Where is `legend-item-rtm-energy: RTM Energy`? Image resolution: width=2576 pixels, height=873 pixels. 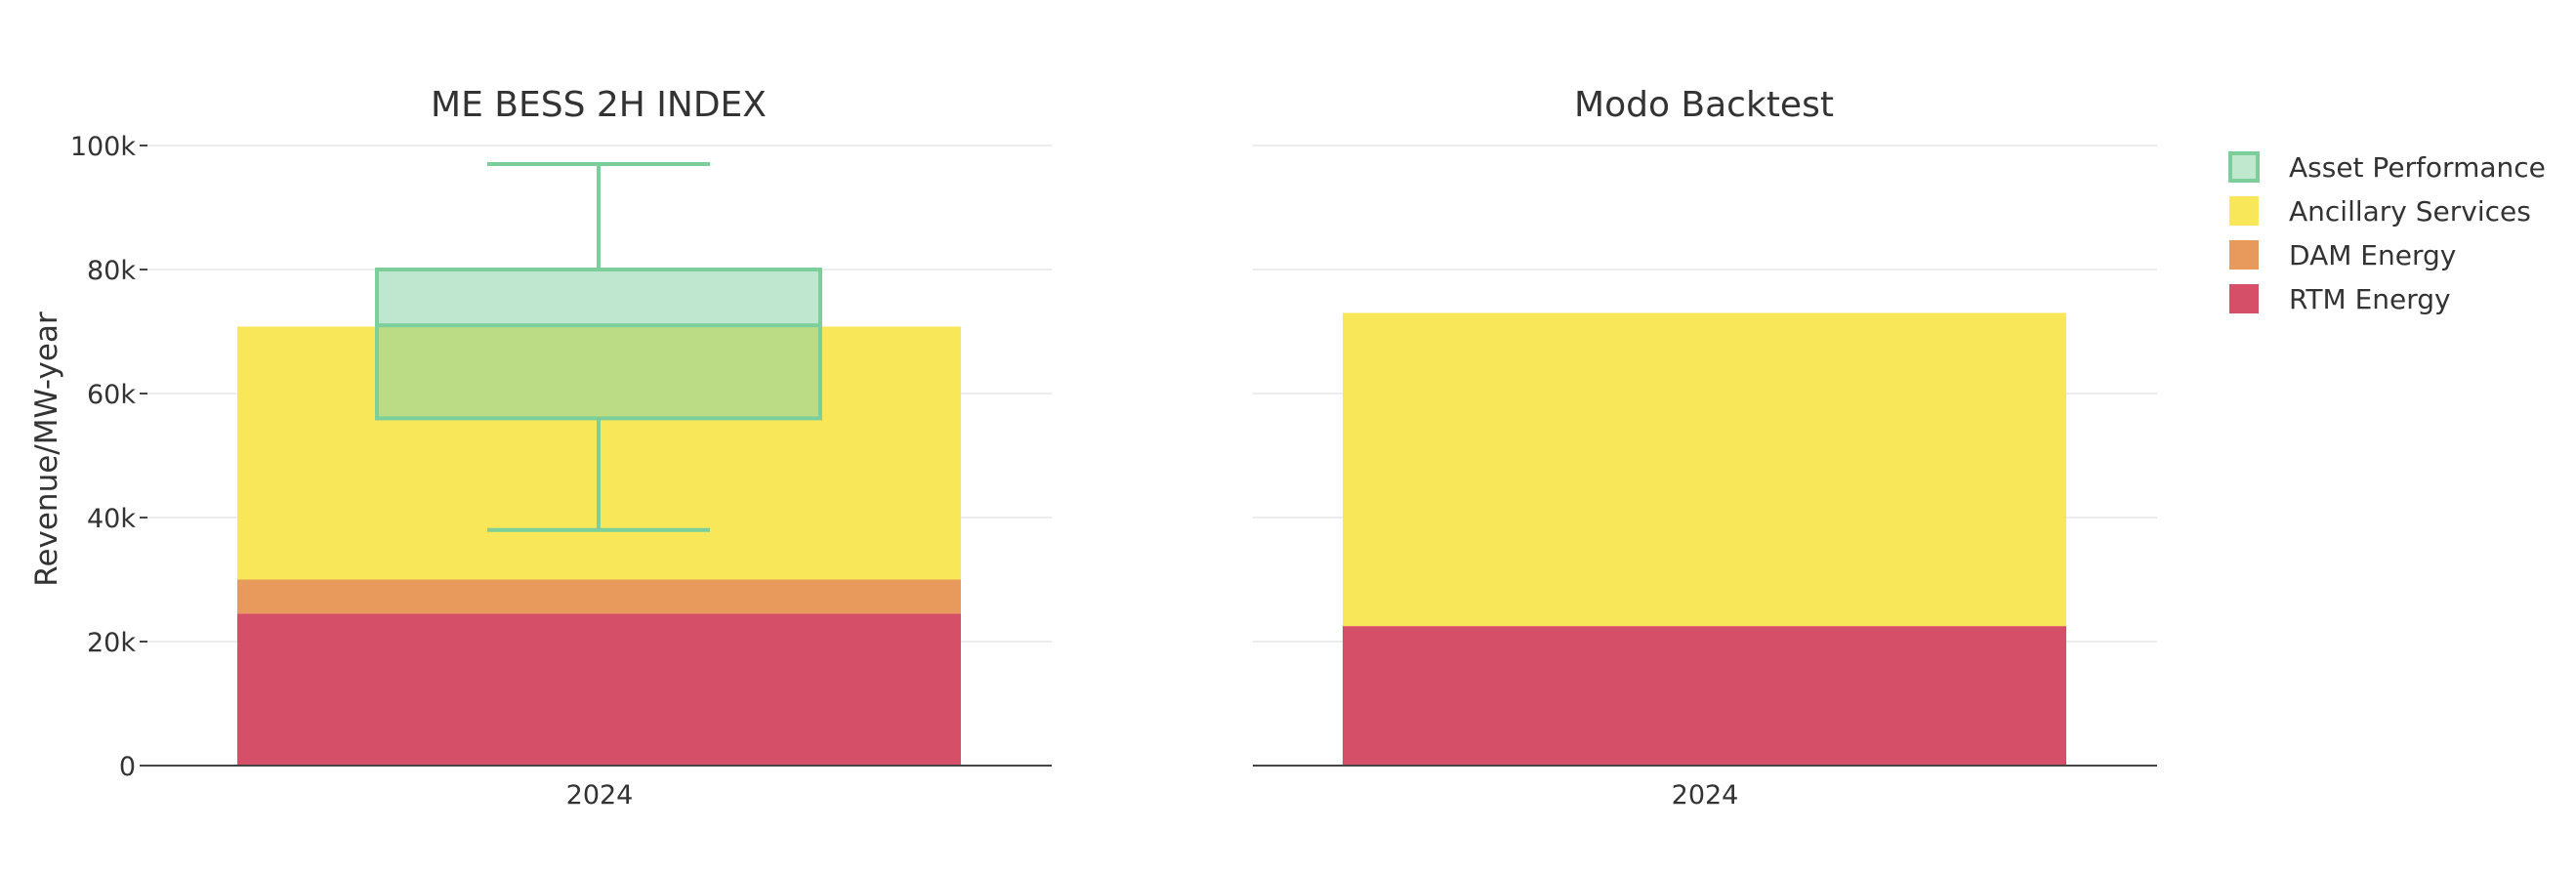 legend-item-rtm-energy: RTM Energy is located at coordinates (2340, 299).